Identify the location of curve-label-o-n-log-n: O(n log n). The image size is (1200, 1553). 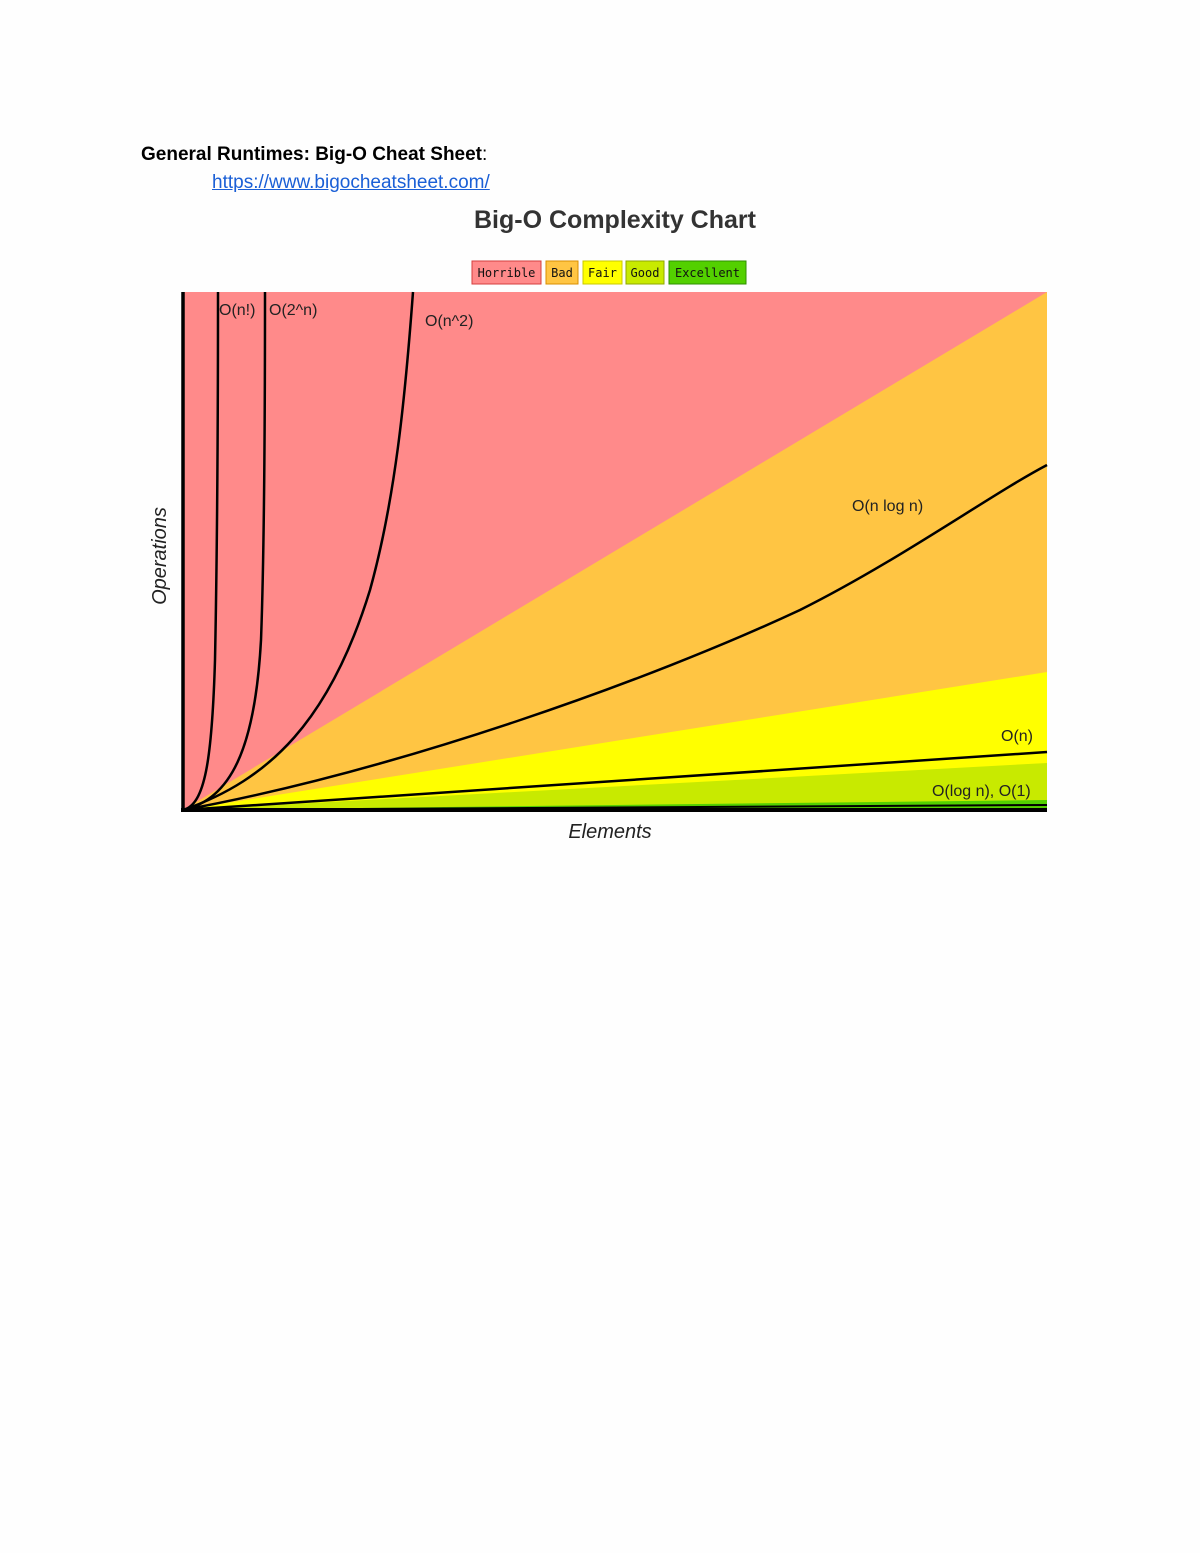
(887, 506).